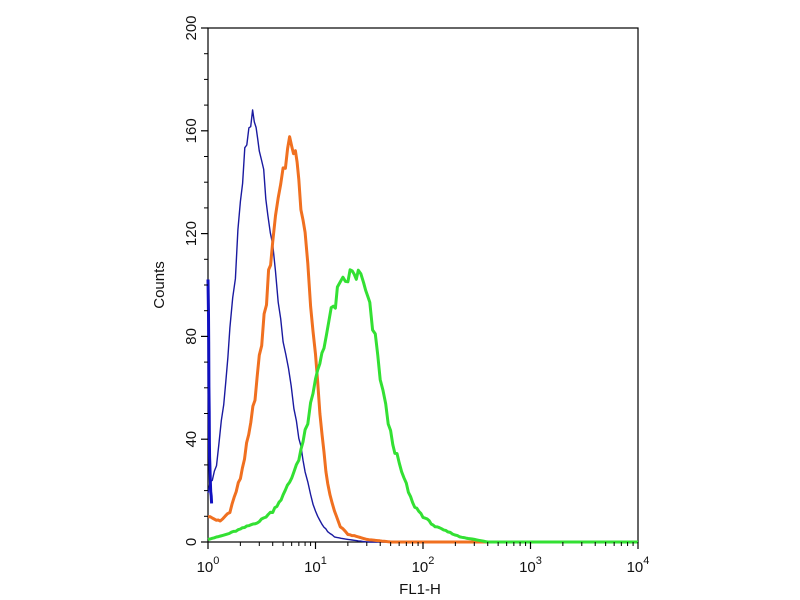 This screenshot has width=800, height=600. Describe the element at coordinates (315, 565) in the screenshot. I see `x-tick-label: 10¹` at that location.